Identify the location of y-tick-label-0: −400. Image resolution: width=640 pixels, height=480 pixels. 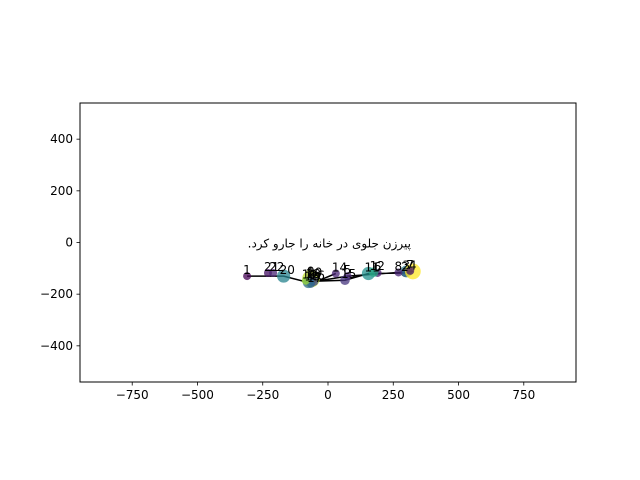
(56, 346).